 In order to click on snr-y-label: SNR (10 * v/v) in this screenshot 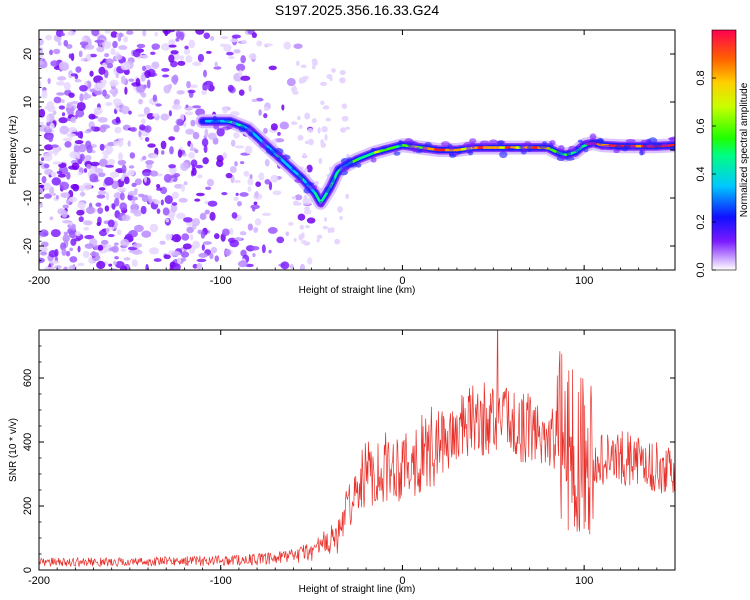, I will do `click(13, 450)`.